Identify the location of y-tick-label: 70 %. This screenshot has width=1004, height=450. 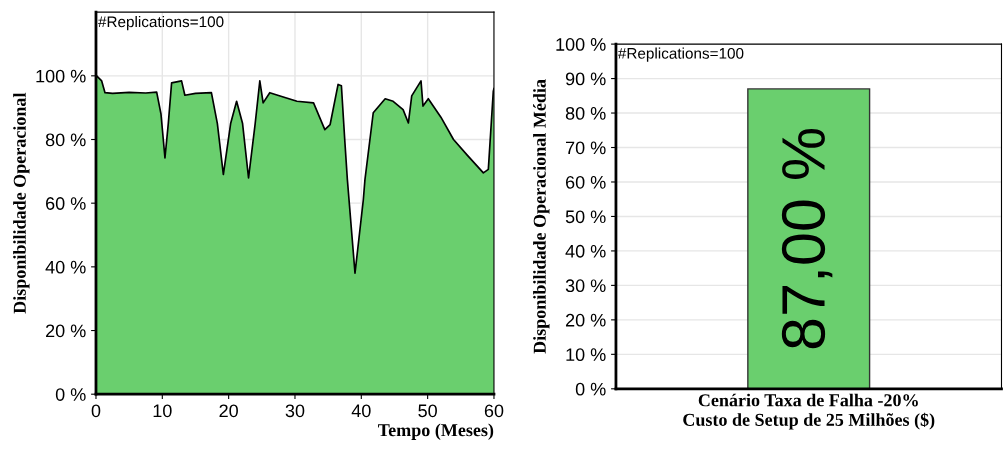
(586, 148).